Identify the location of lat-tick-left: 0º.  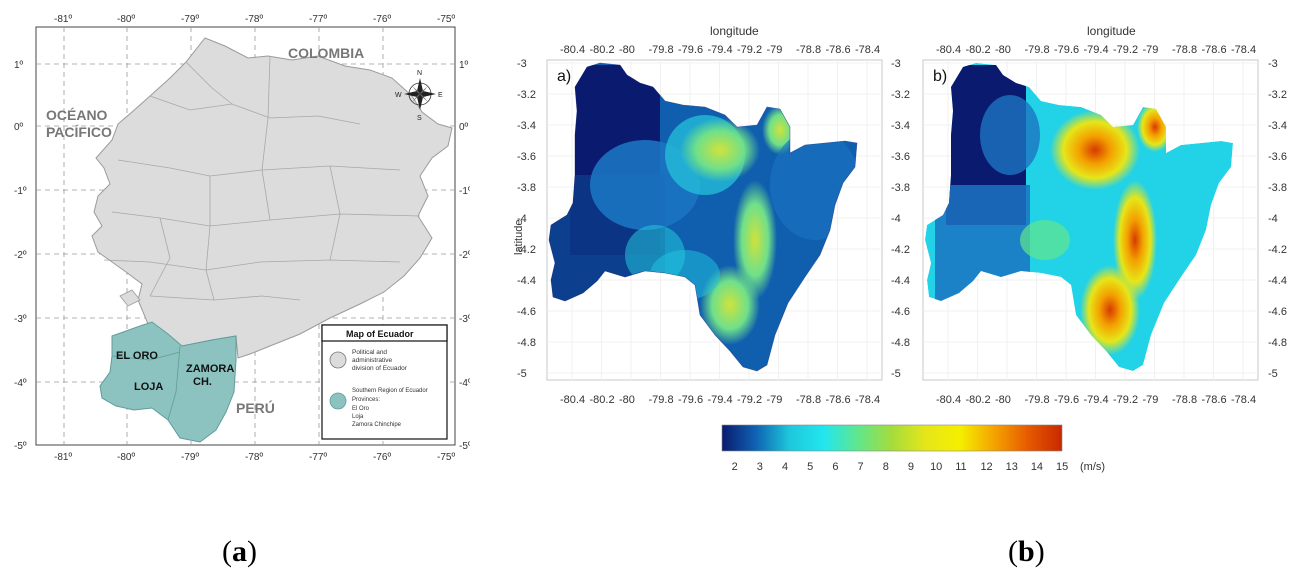
(19, 127).